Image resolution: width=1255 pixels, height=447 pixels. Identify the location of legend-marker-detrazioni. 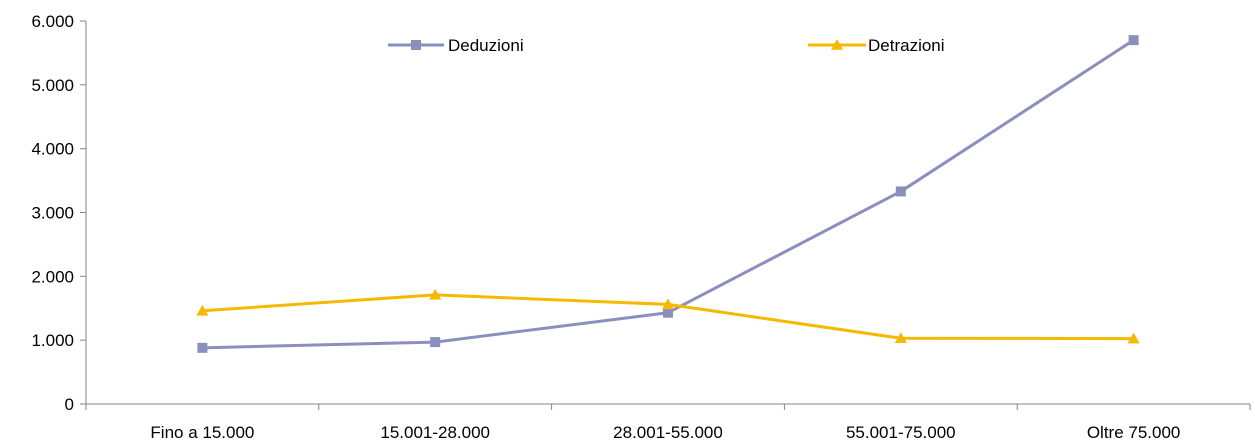
(837, 44).